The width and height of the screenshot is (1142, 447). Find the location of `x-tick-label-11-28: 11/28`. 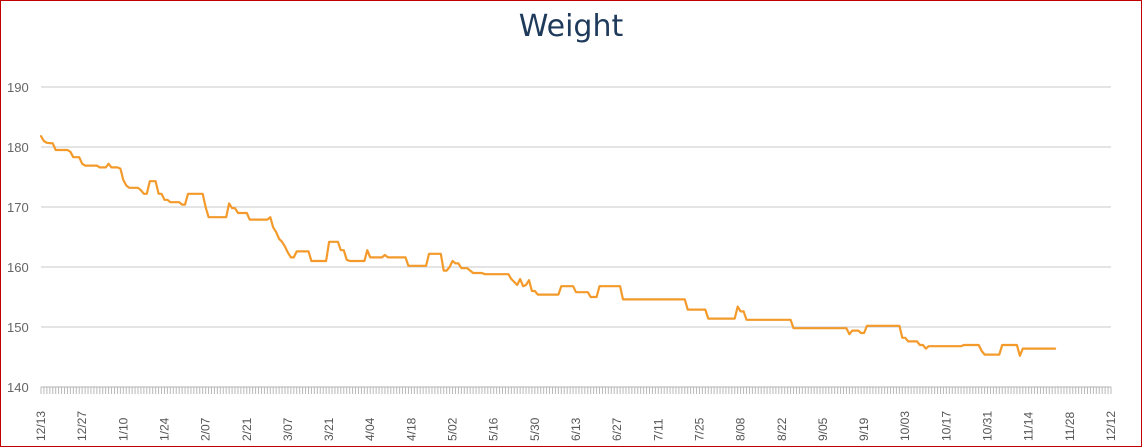

x-tick-label-11-28: 11/28 is located at coordinates (1070, 426).